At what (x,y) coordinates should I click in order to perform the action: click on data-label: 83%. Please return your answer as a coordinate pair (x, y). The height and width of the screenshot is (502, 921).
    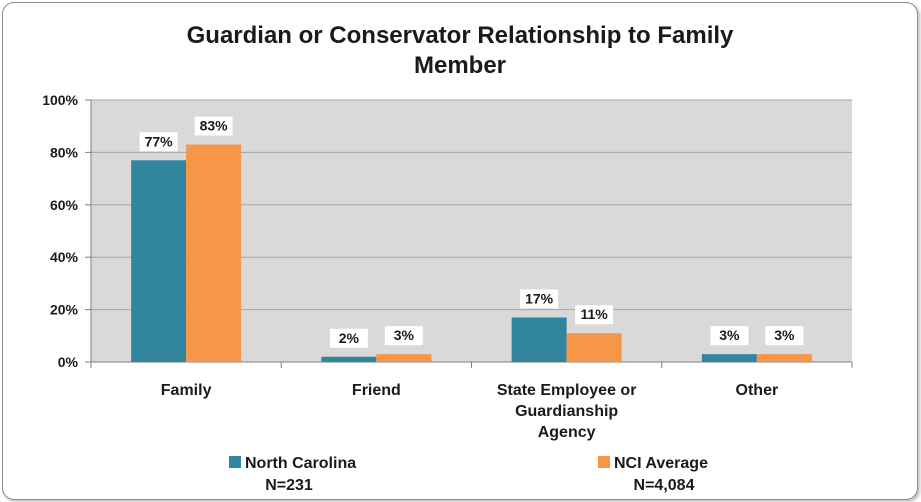
    Looking at the image, I should click on (214, 126).